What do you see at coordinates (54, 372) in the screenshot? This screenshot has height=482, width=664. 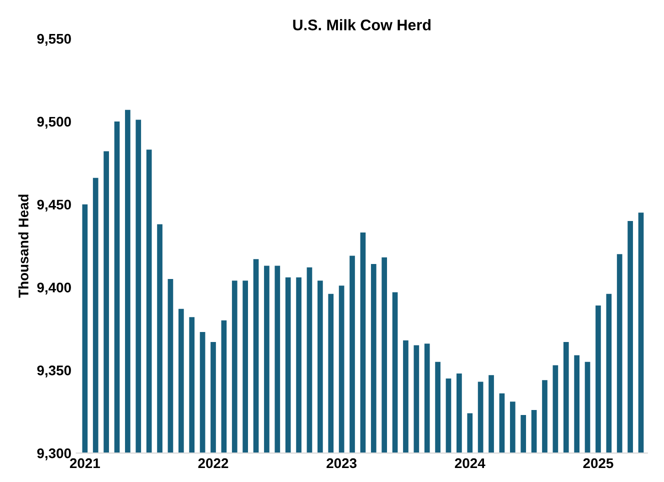 I see `y-tick-label: 9,350` at bounding box center [54, 372].